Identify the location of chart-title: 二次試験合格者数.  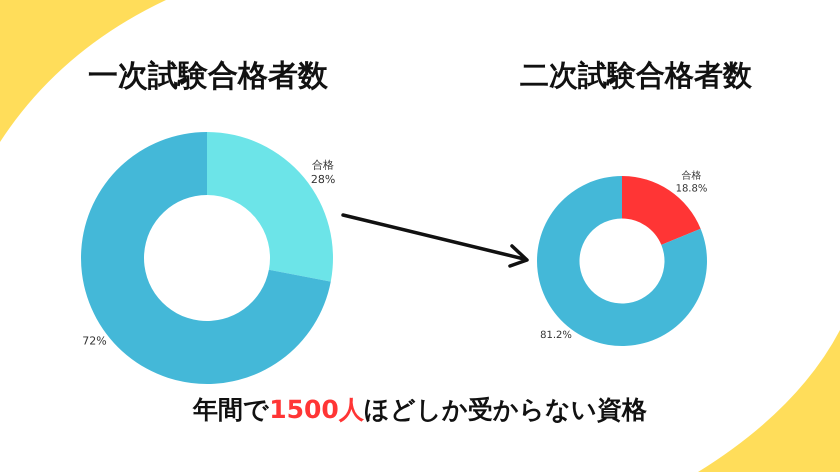
(636, 75).